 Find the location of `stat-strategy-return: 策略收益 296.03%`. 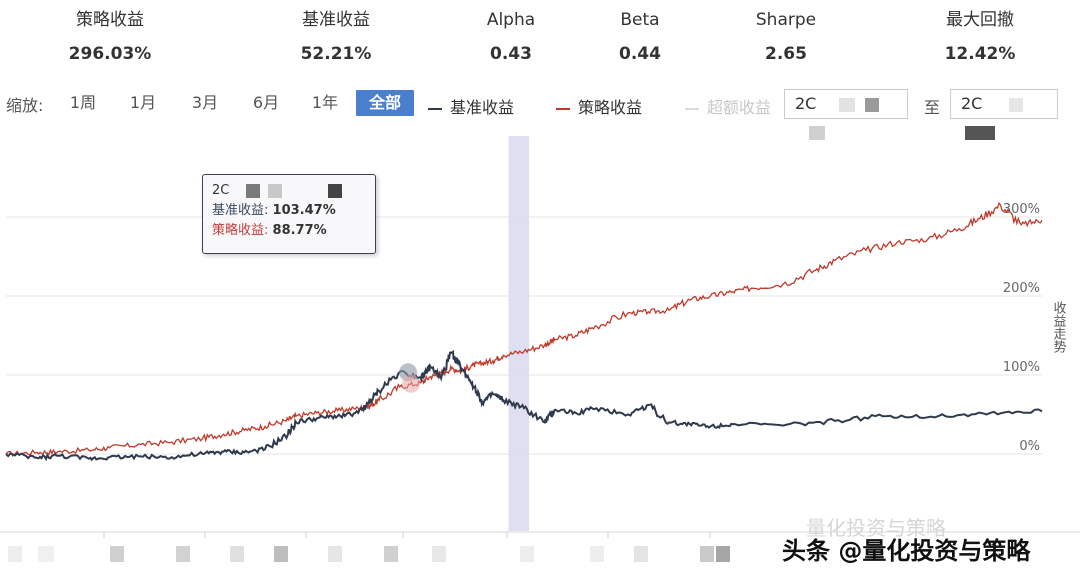

stat-strategy-return: 策略收益 296.03% is located at coordinates (110, 37).